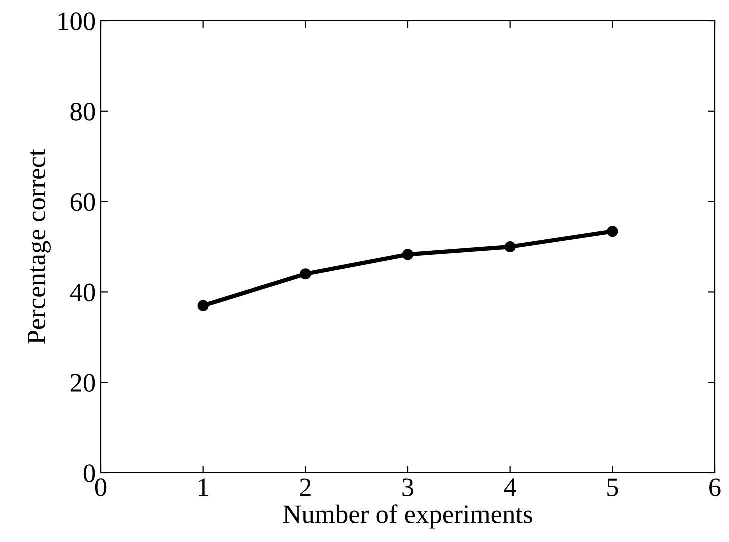 The height and width of the screenshot is (542, 729). What do you see at coordinates (613, 487) in the screenshot?
I see `x-tick-label: 5` at bounding box center [613, 487].